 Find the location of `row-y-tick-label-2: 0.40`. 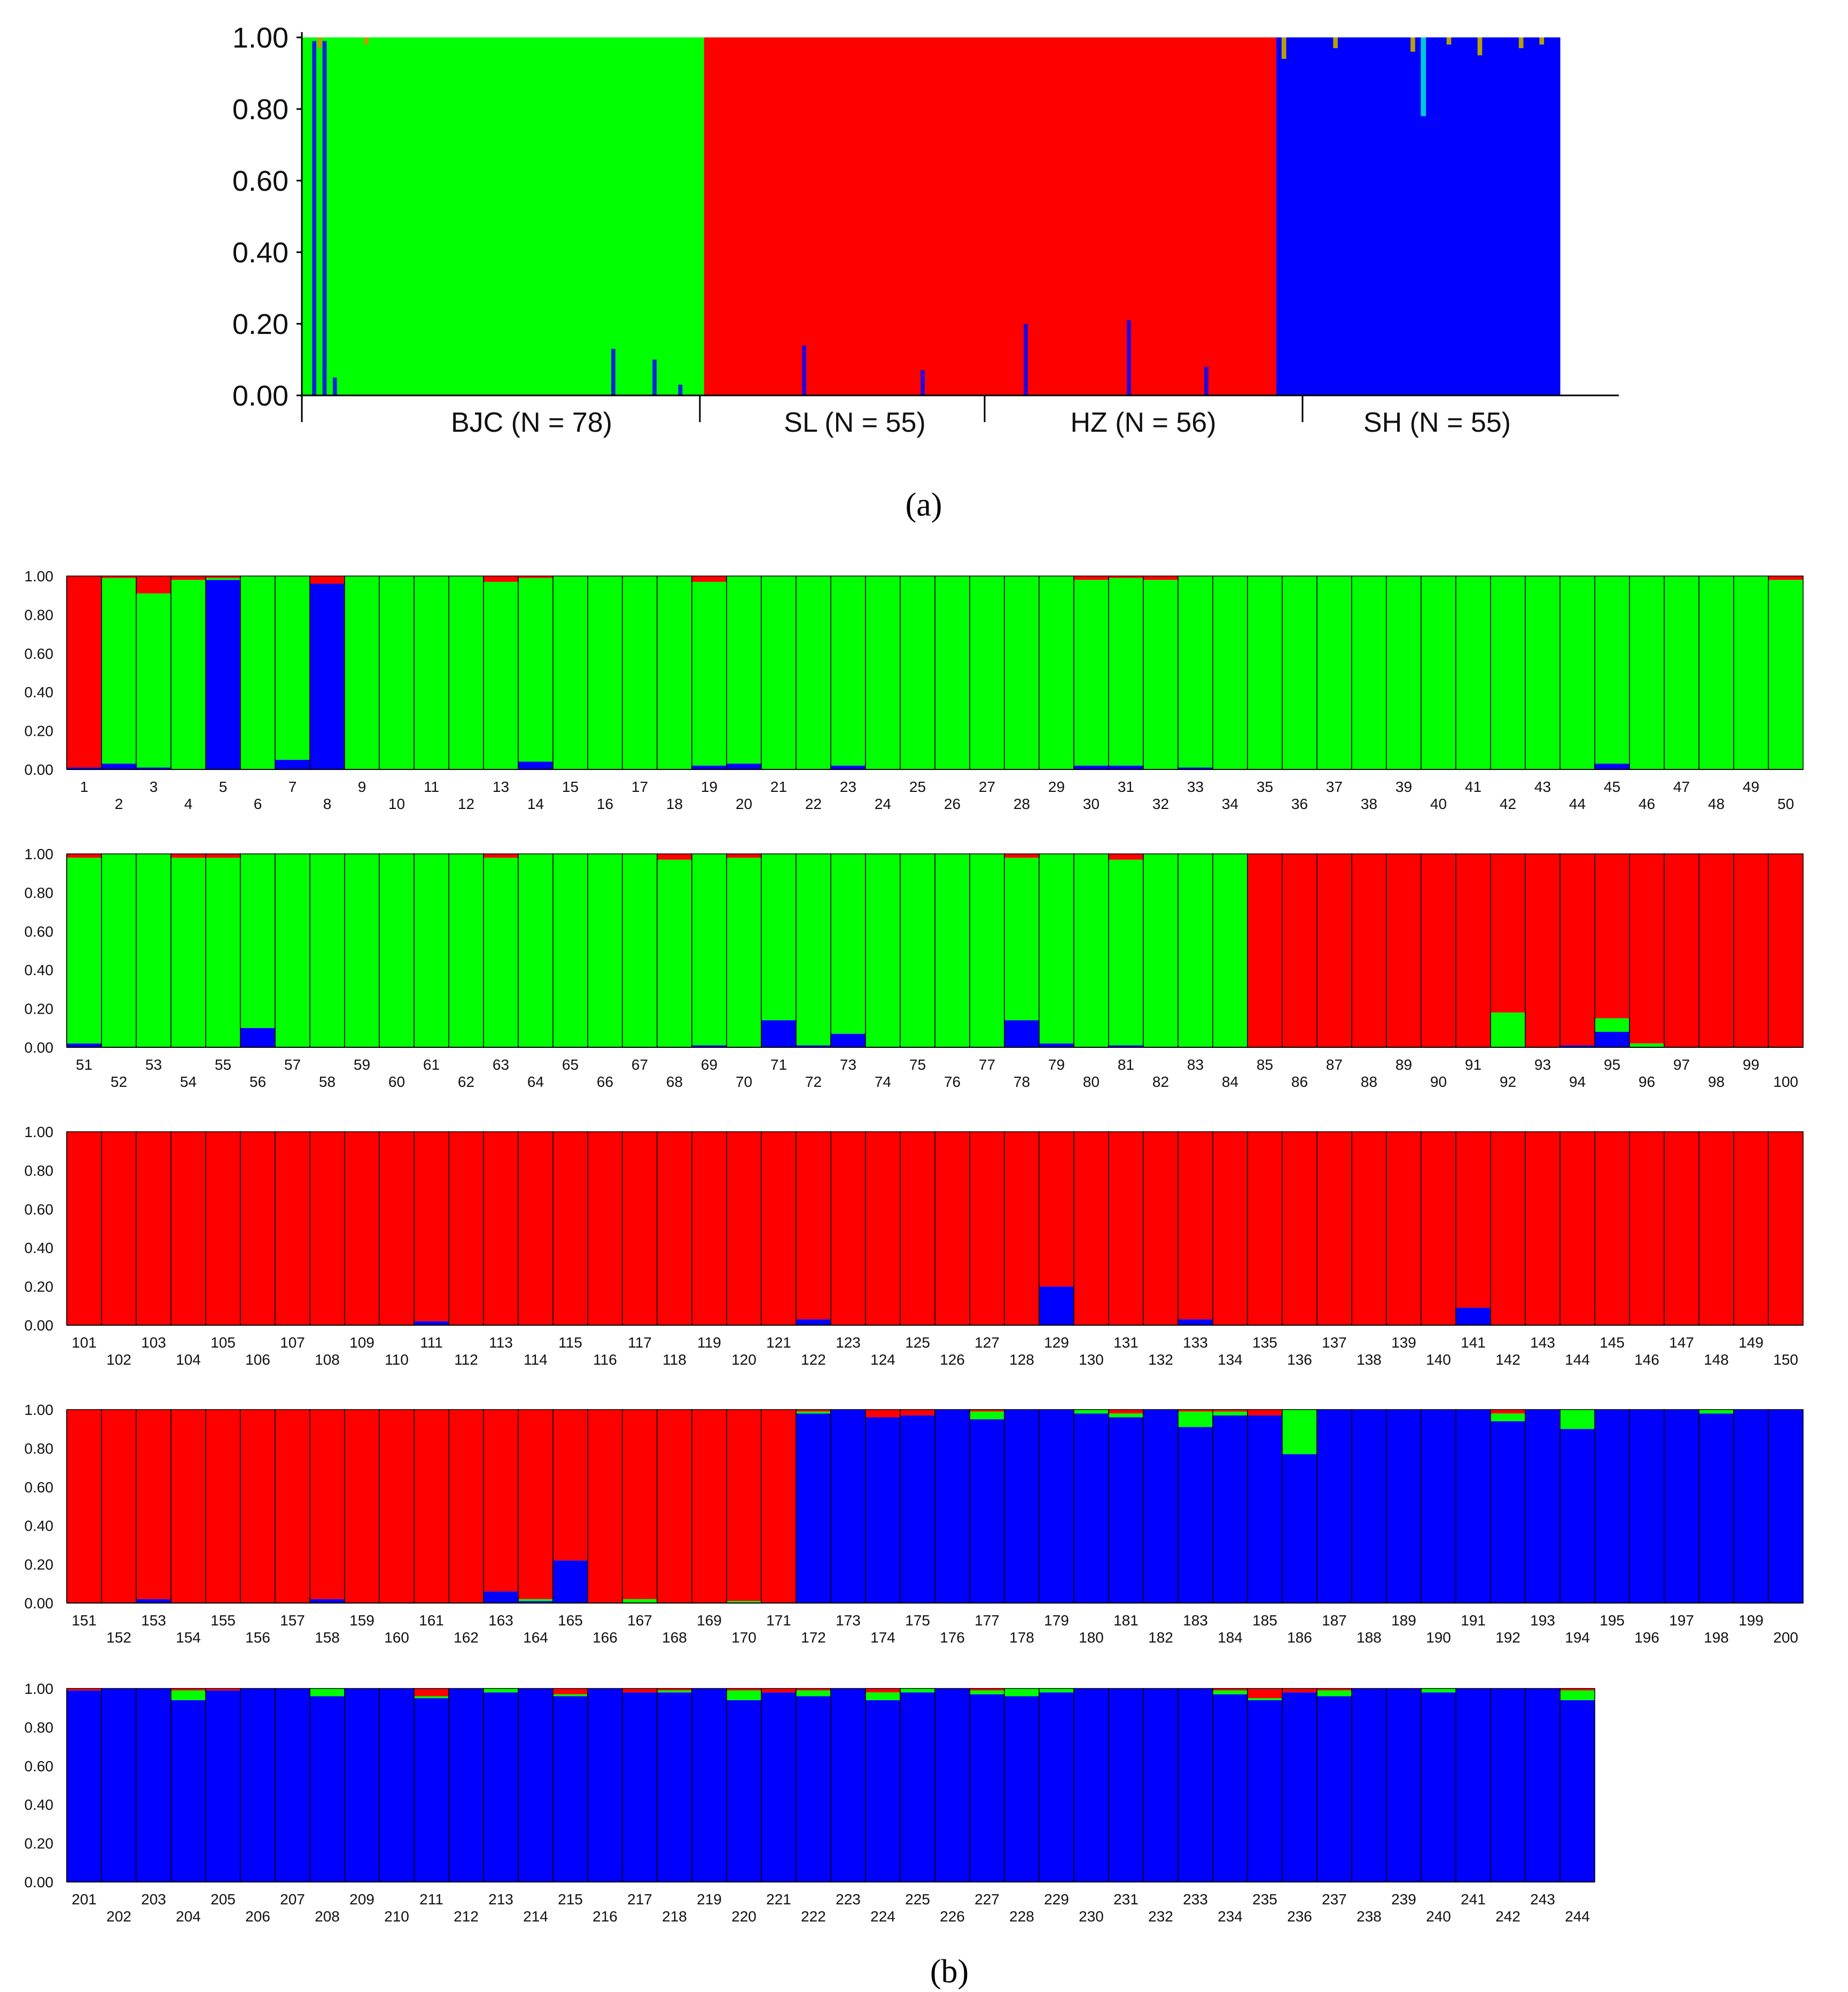

row-y-tick-label-2: 0.40 is located at coordinates (39, 1526).